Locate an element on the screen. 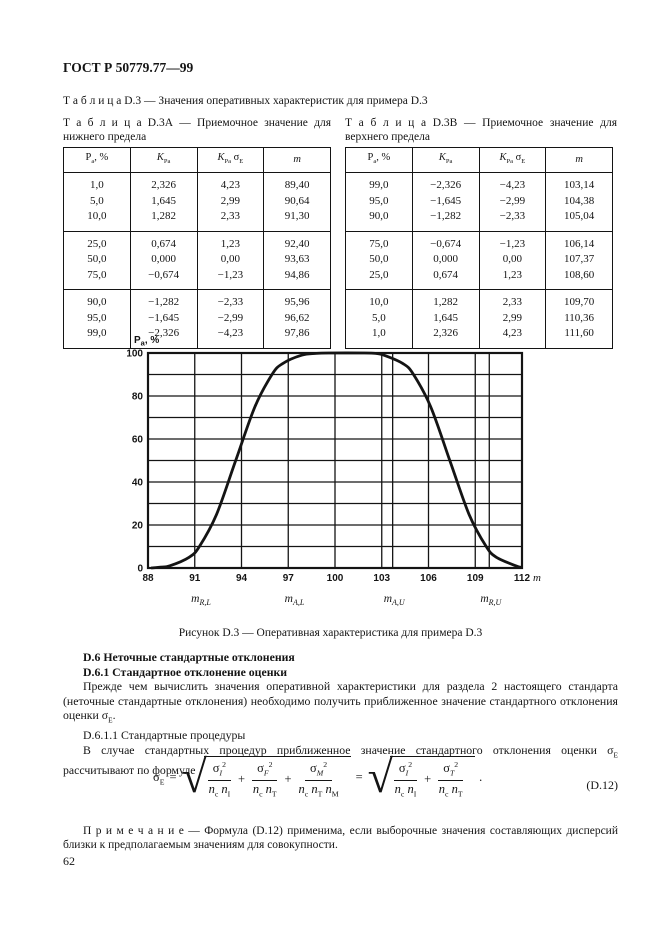 The width and height of the screenshot is (661, 936). table-row: 10,0 1,282 2,33 91,30 is located at coordinates (197, 220).